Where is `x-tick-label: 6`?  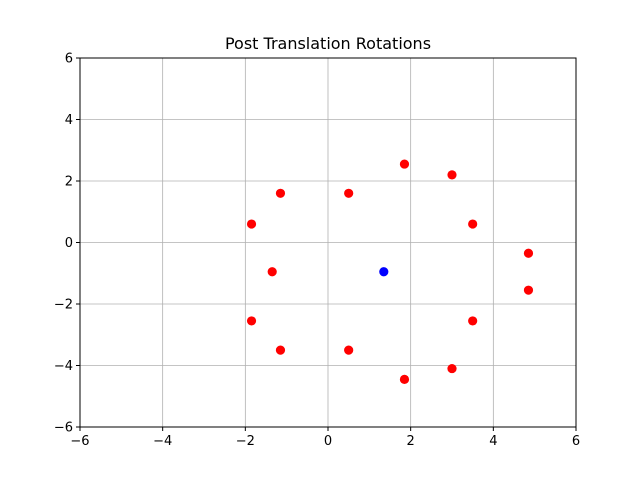
x-tick-label: 6 is located at coordinates (576, 441).